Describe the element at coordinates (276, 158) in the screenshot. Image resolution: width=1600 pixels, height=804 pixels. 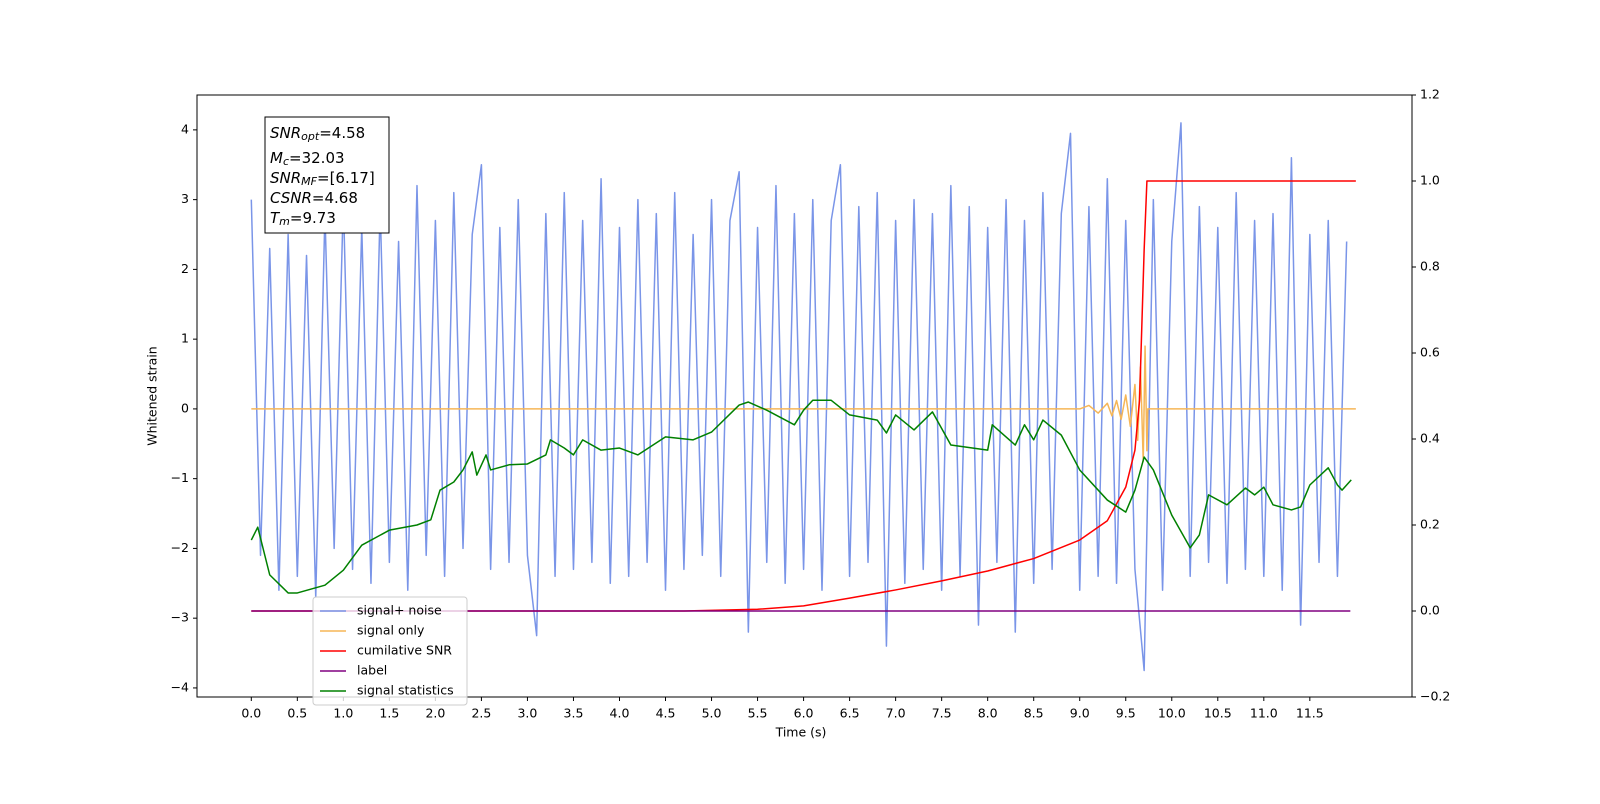
I see `annotation-base: M` at that location.